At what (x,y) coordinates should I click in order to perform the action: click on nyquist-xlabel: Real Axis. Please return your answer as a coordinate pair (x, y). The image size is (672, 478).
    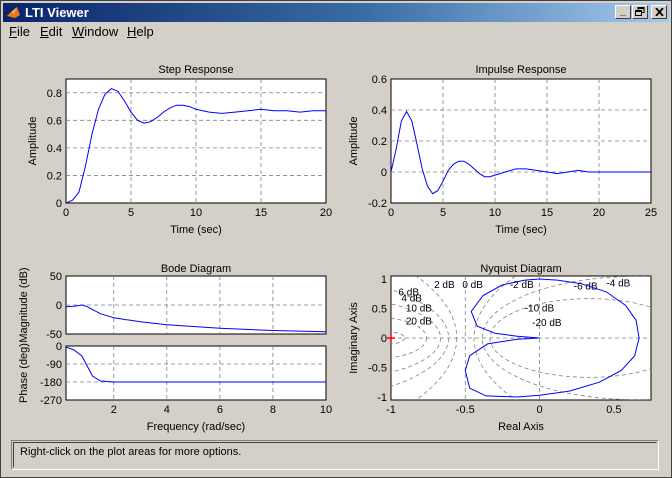
    Looking at the image, I should click on (521, 427).